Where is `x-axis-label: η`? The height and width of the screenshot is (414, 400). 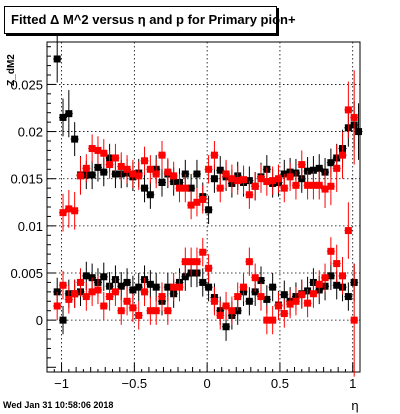 x-axis-label: η is located at coordinates (354, 405).